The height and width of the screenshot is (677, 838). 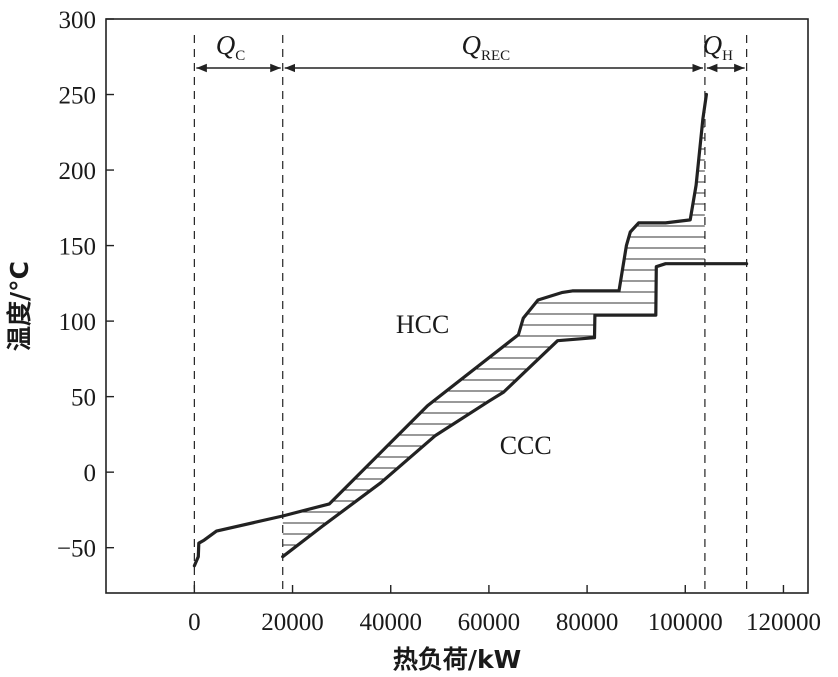 What do you see at coordinates (78, 96) in the screenshot?
I see `y-tick-label: 250` at bounding box center [78, 96].